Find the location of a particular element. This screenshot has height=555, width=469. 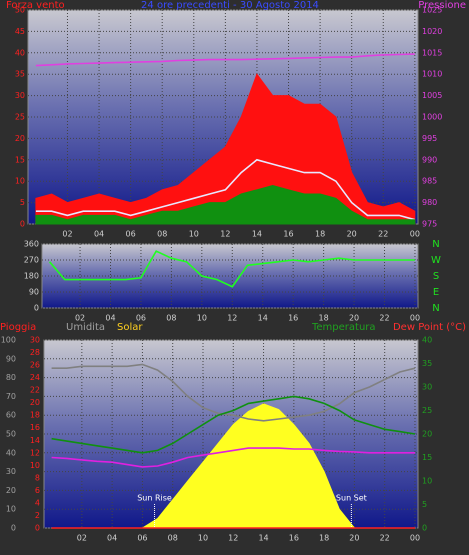

y-tick-label: 70 is located at coordinates (11, 396).